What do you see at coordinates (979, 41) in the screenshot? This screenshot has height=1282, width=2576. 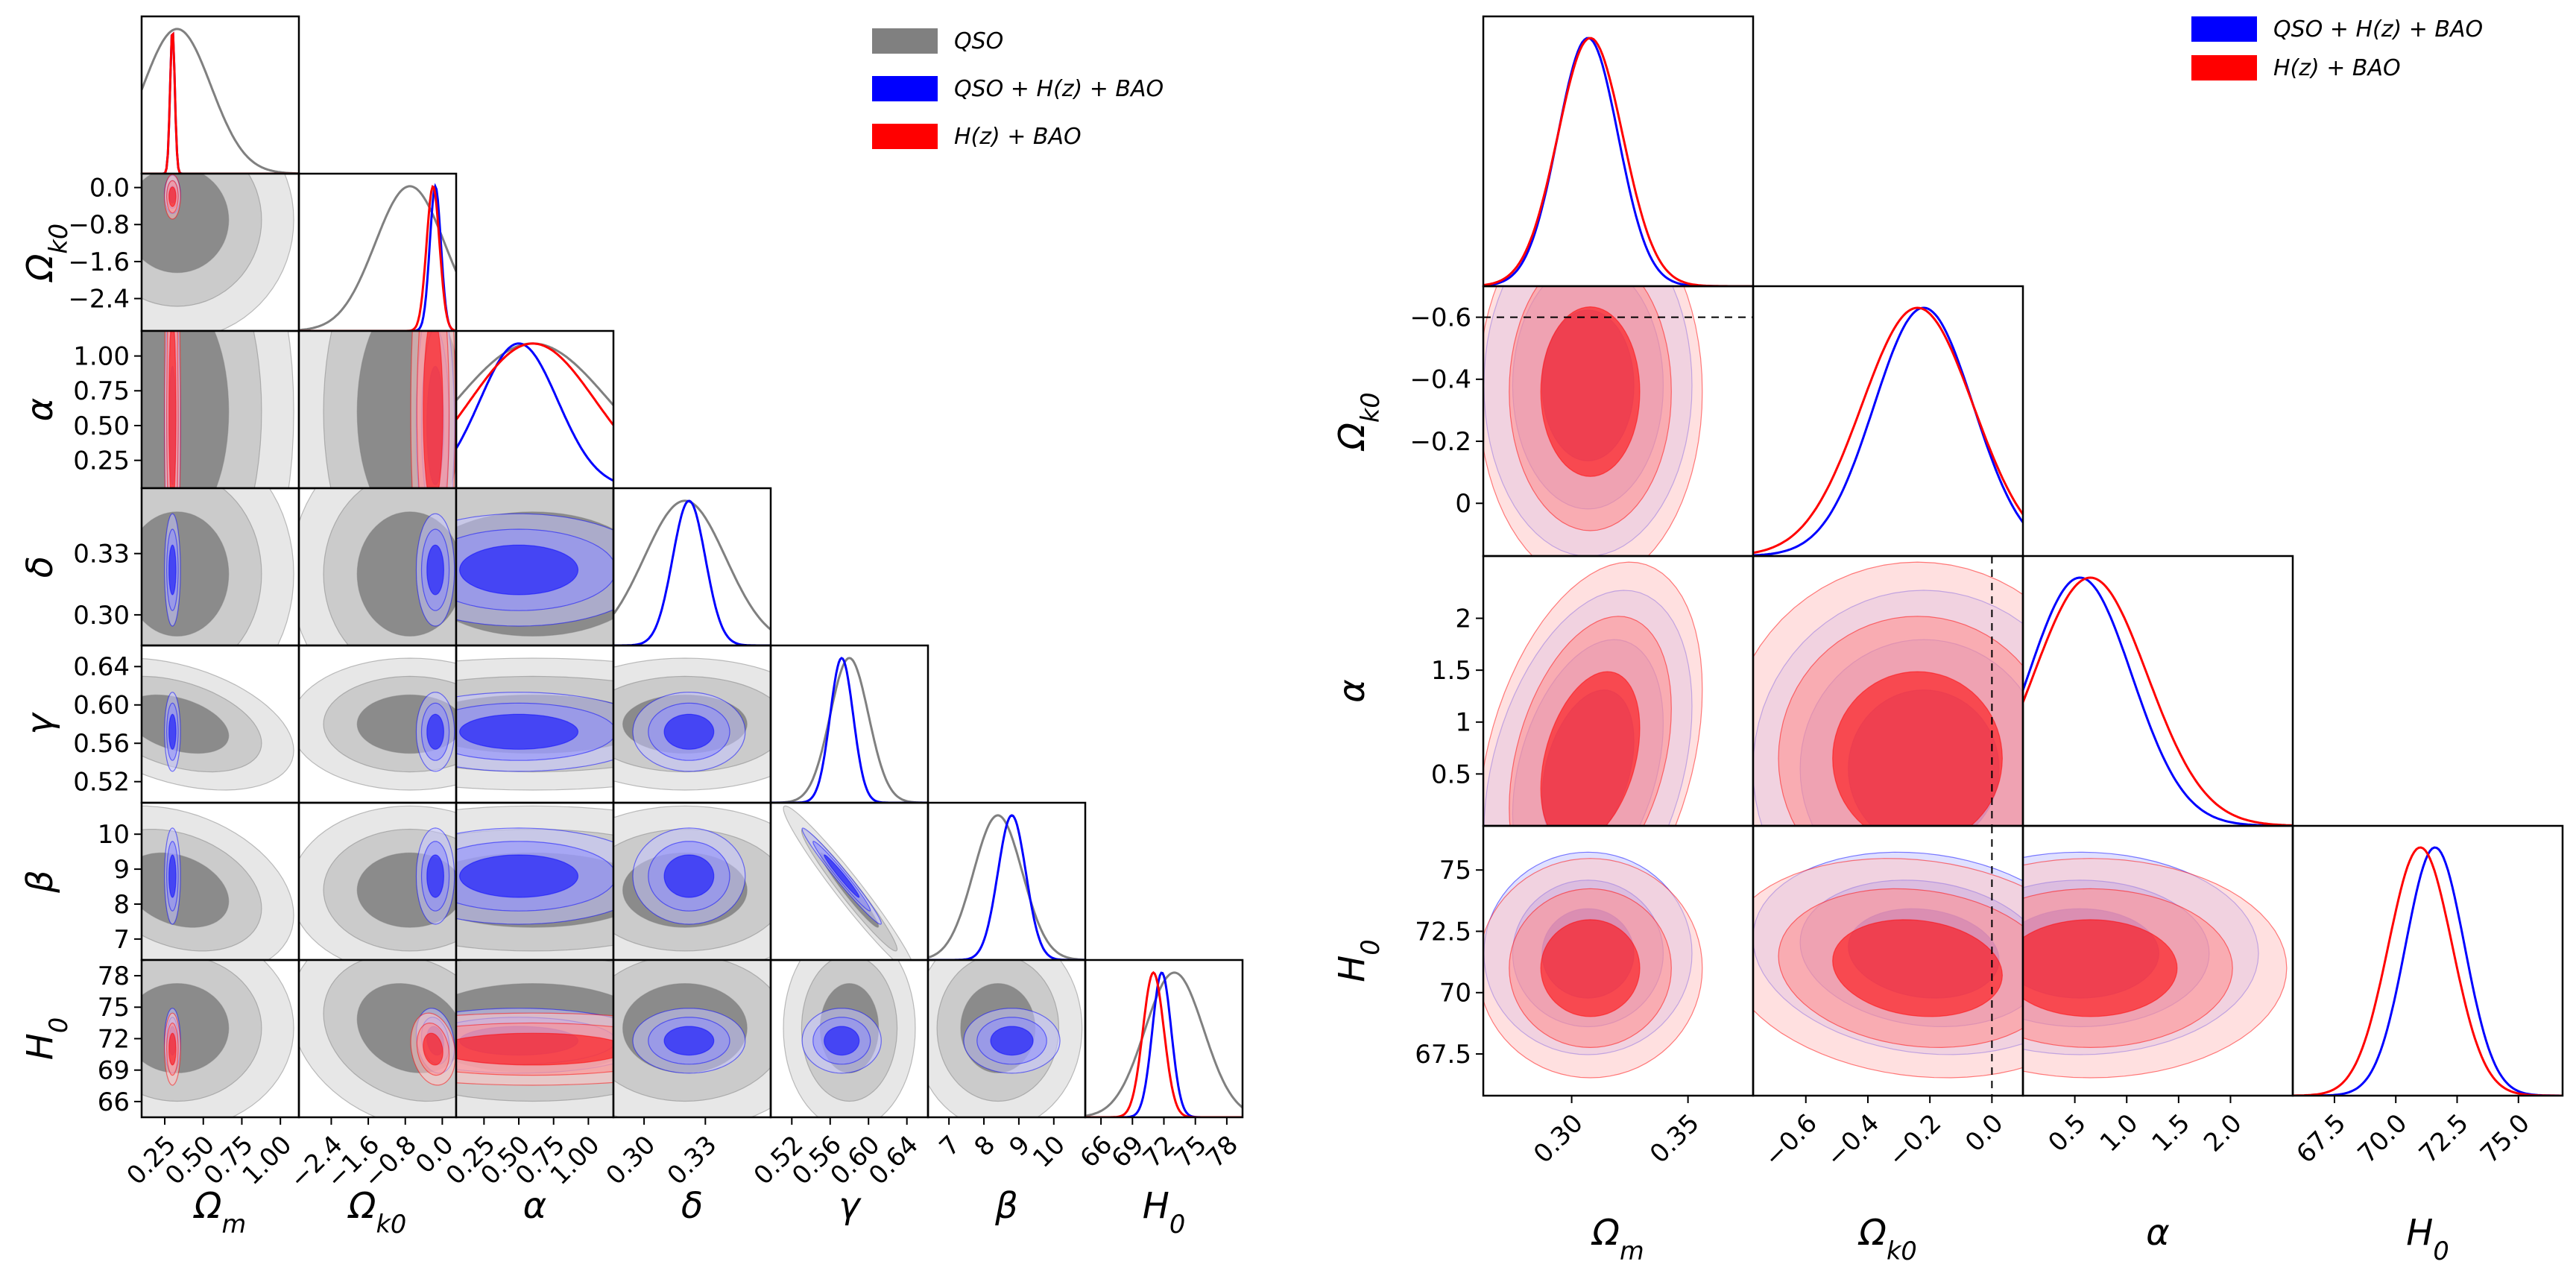 I see `legend-label: QSO` at bounding box center [979, 41].